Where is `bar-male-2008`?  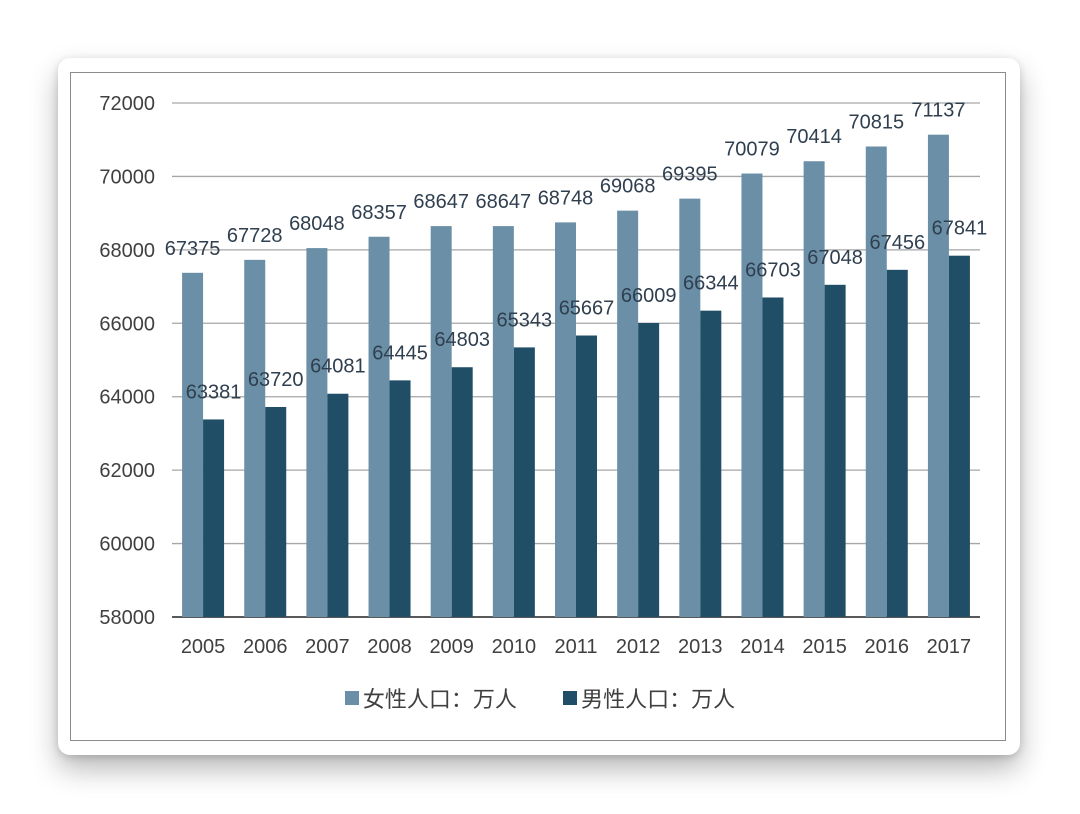 bar-male-2008 is located at coordinates (400, 498).